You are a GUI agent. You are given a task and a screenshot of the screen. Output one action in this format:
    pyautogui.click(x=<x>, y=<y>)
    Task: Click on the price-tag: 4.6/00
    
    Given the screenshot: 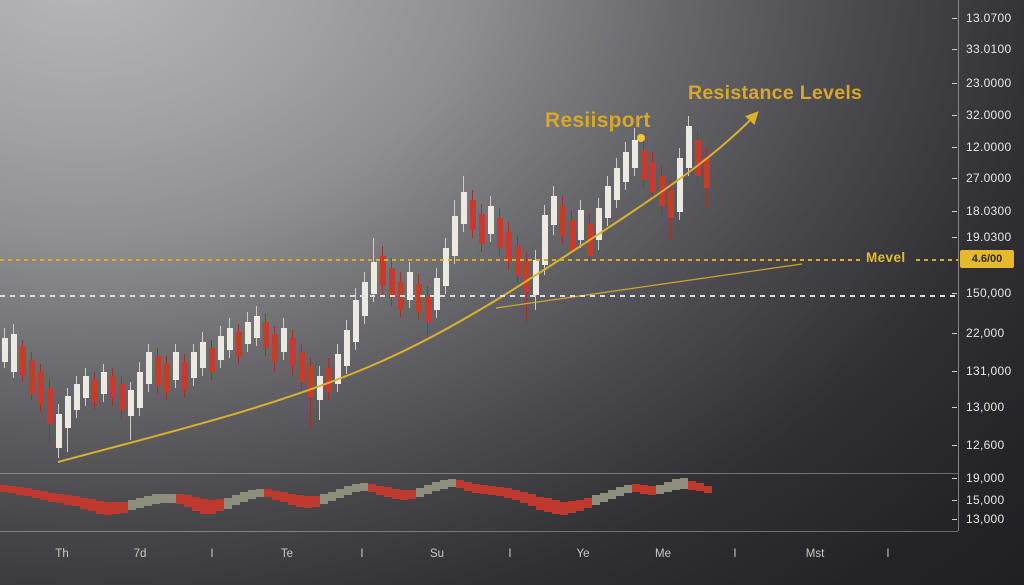 What is the action you would take?
    pyautogui.click(x=987, y=259)
    